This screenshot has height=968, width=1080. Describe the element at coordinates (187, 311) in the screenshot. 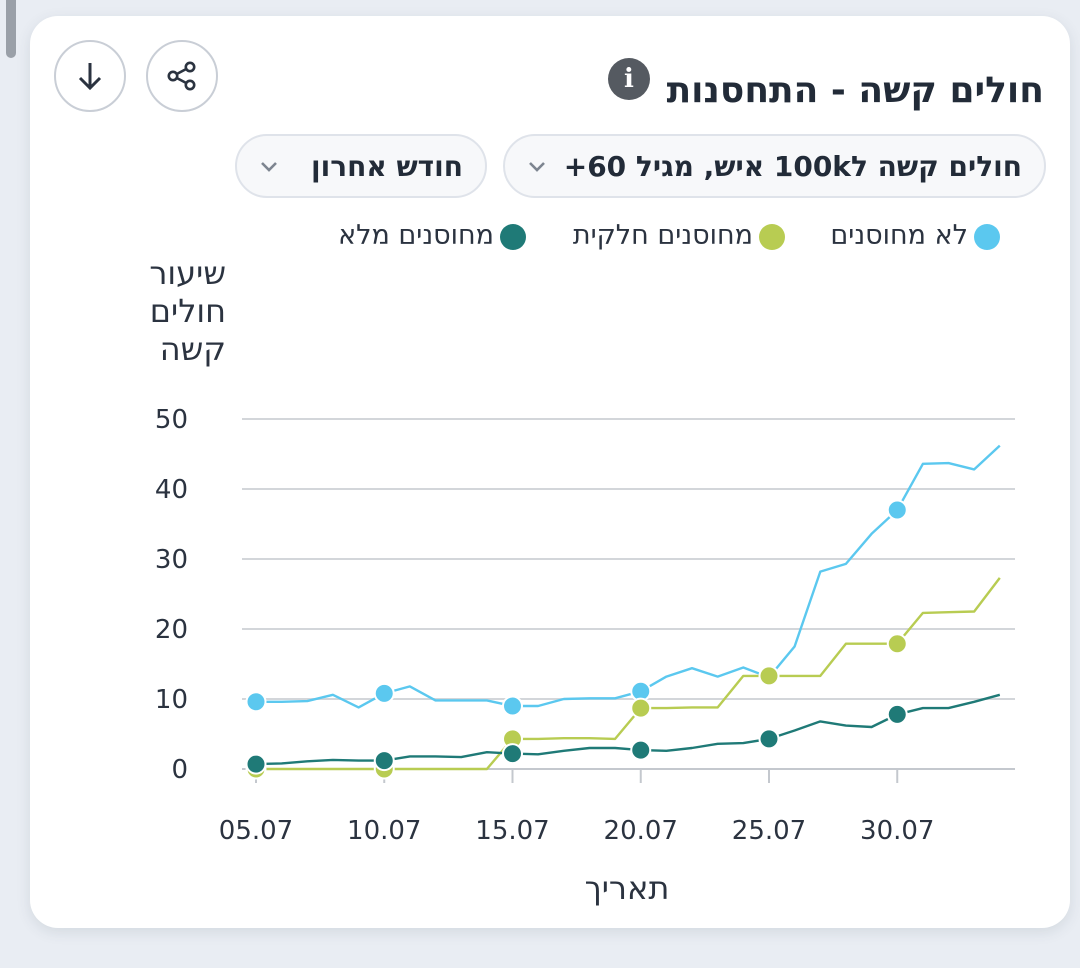

I see `y-axis-title: שיעור חולים קשה` at that location.